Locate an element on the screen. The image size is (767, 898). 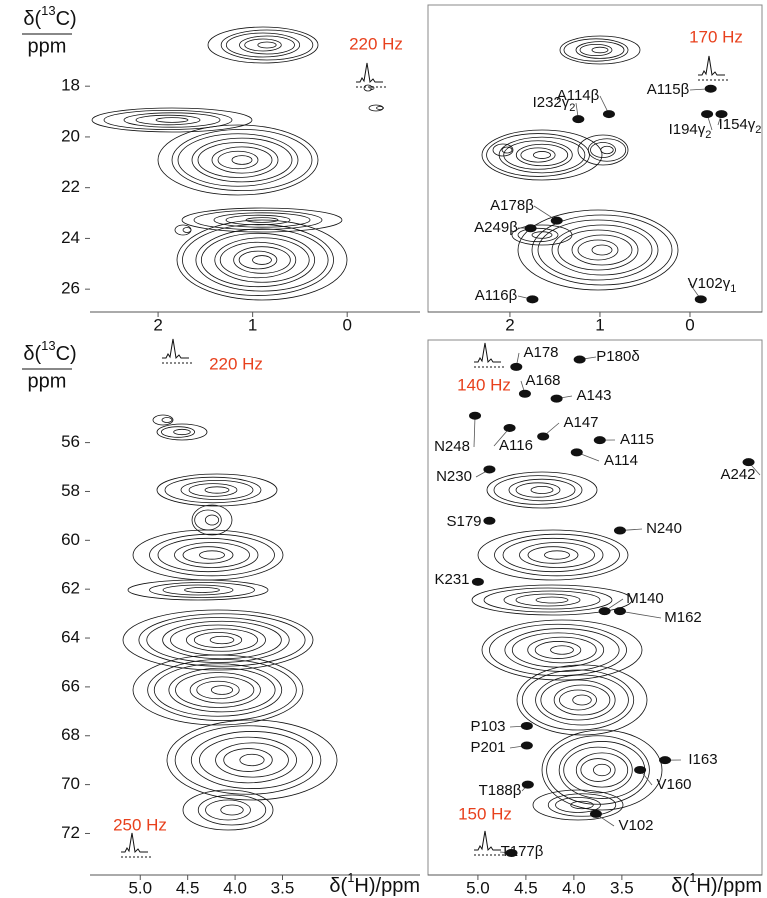
y-label-part: C) is located at coordinates (66, 19).